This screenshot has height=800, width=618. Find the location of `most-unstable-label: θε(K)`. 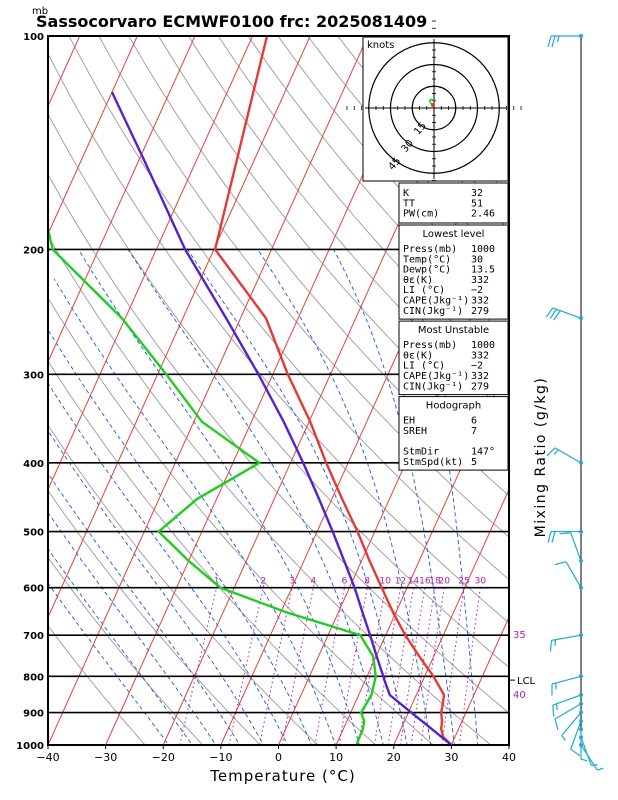

most-unstable-label: θε(K) is located at coordinates (418, 355).